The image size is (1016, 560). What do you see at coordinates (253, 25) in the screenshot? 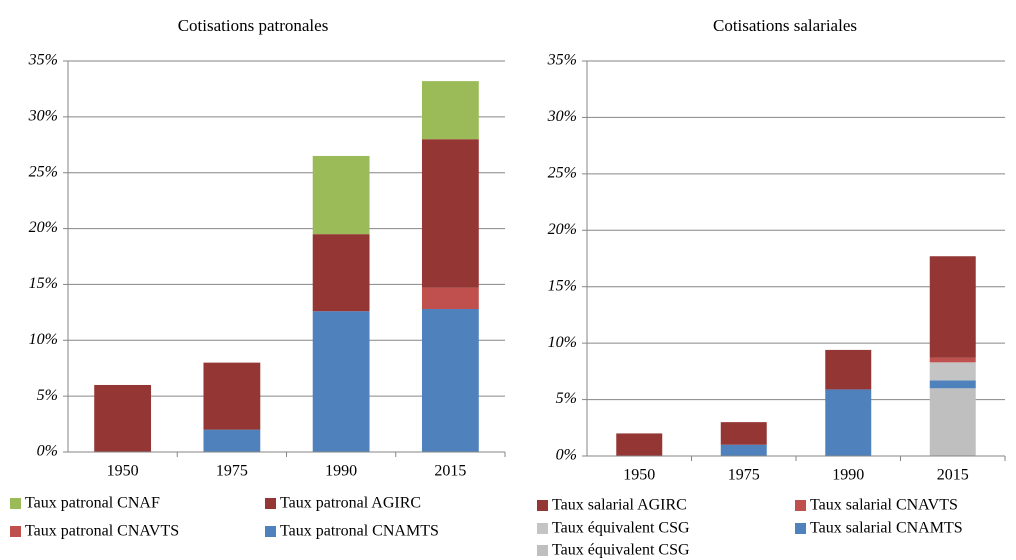
I see `chart-title: Cotisations patronales` at bounding box center [253, 25].